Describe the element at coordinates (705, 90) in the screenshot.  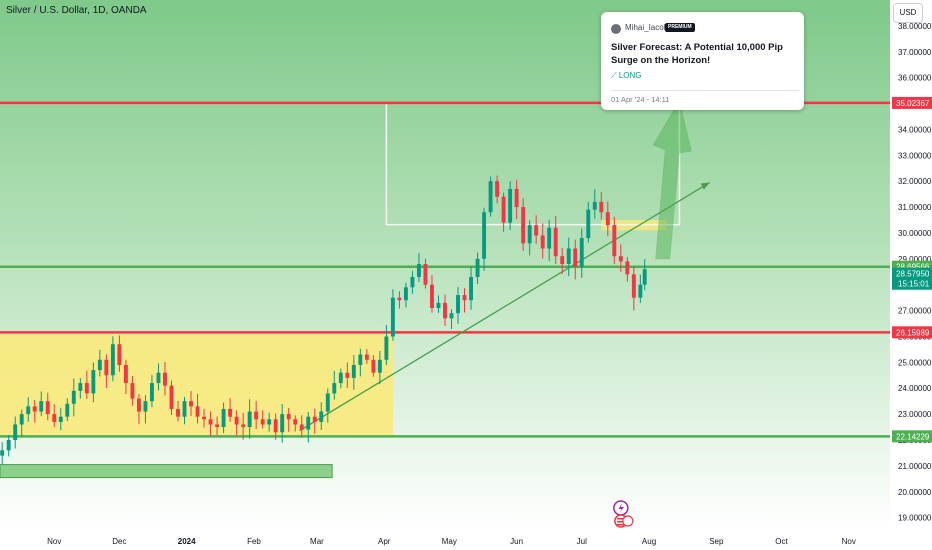
I see `card-divider` at that location.